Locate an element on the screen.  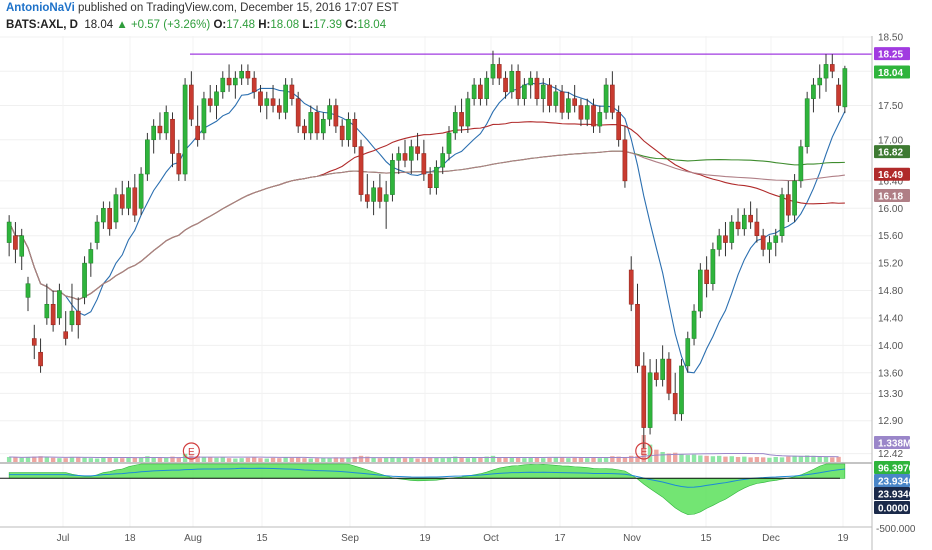
low-label: L: is located at coordinates (308, 25).